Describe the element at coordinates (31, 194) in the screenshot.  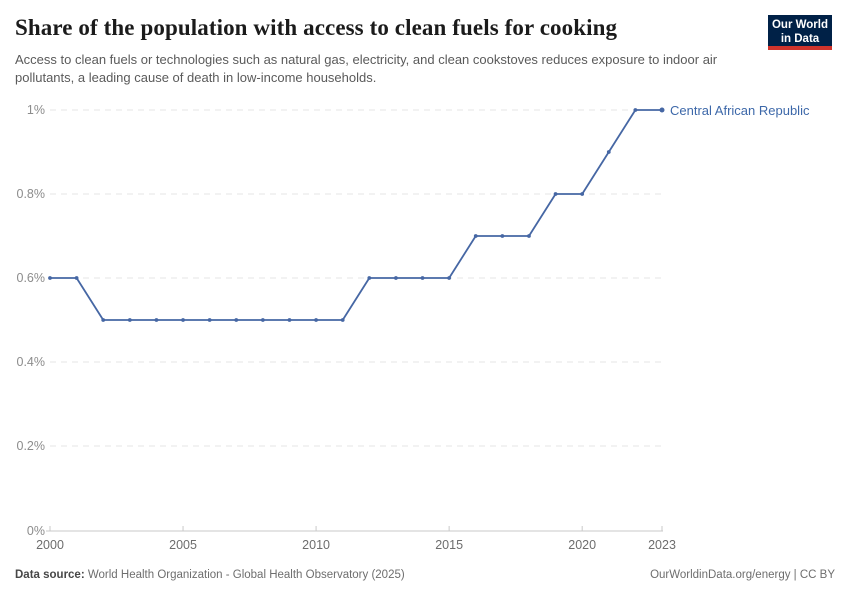
I see `y-axis-tick-label: 0.8%` at that location.